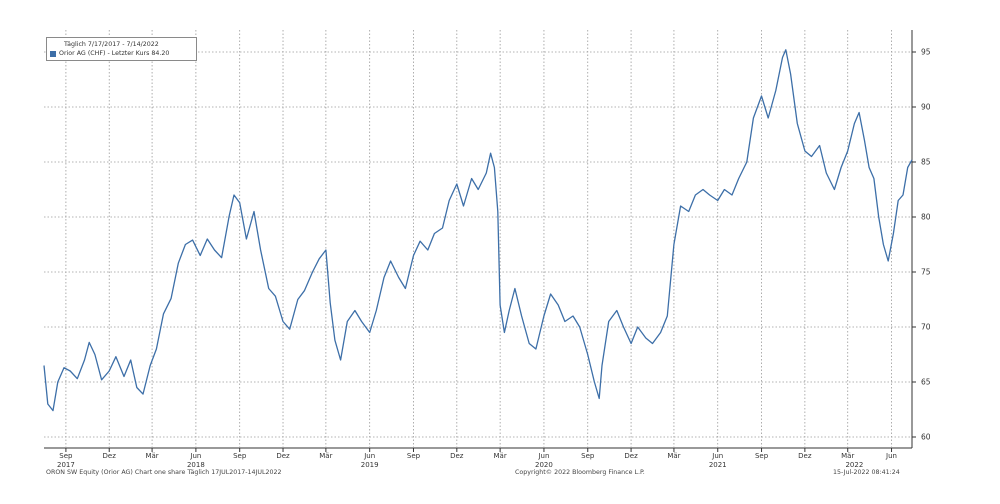 The image size is (1000, 504). Describe the element at coordinates (114, 53) in the screenshot. I see `legend-series-label: Orior AG (CHF) - Letzter Kurs 84.20` at that location.